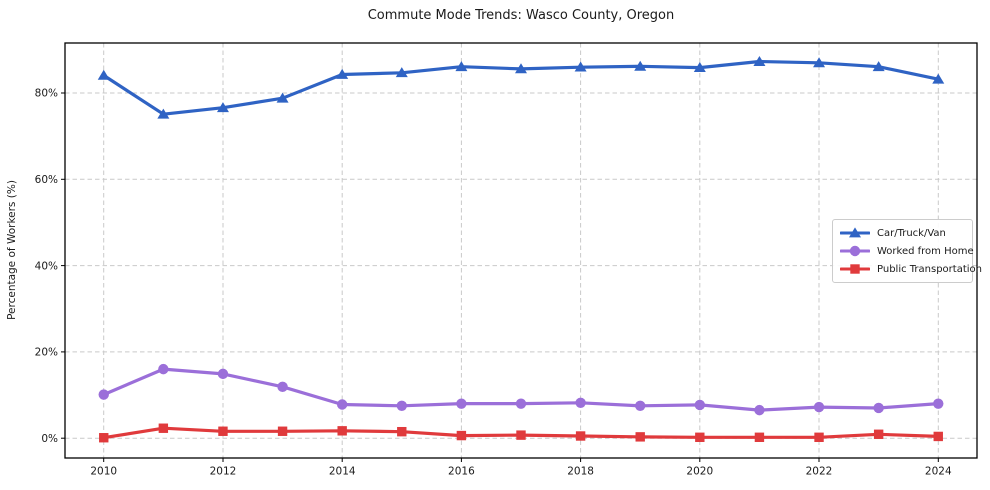 The width and height of the screenshot is (990, 490). What do you see at coordinates (911, 233) in the screenshot?
I see `legend-label: Car/Truck/Van` at bounding box center [911, 233].